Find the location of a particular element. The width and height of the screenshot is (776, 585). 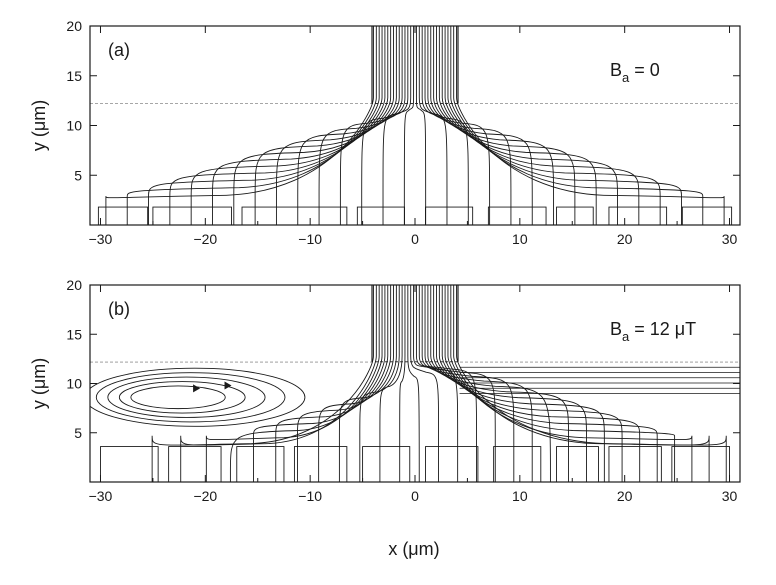

field-annotation: Ba = 12 μT is located at coordinates (653, 331).